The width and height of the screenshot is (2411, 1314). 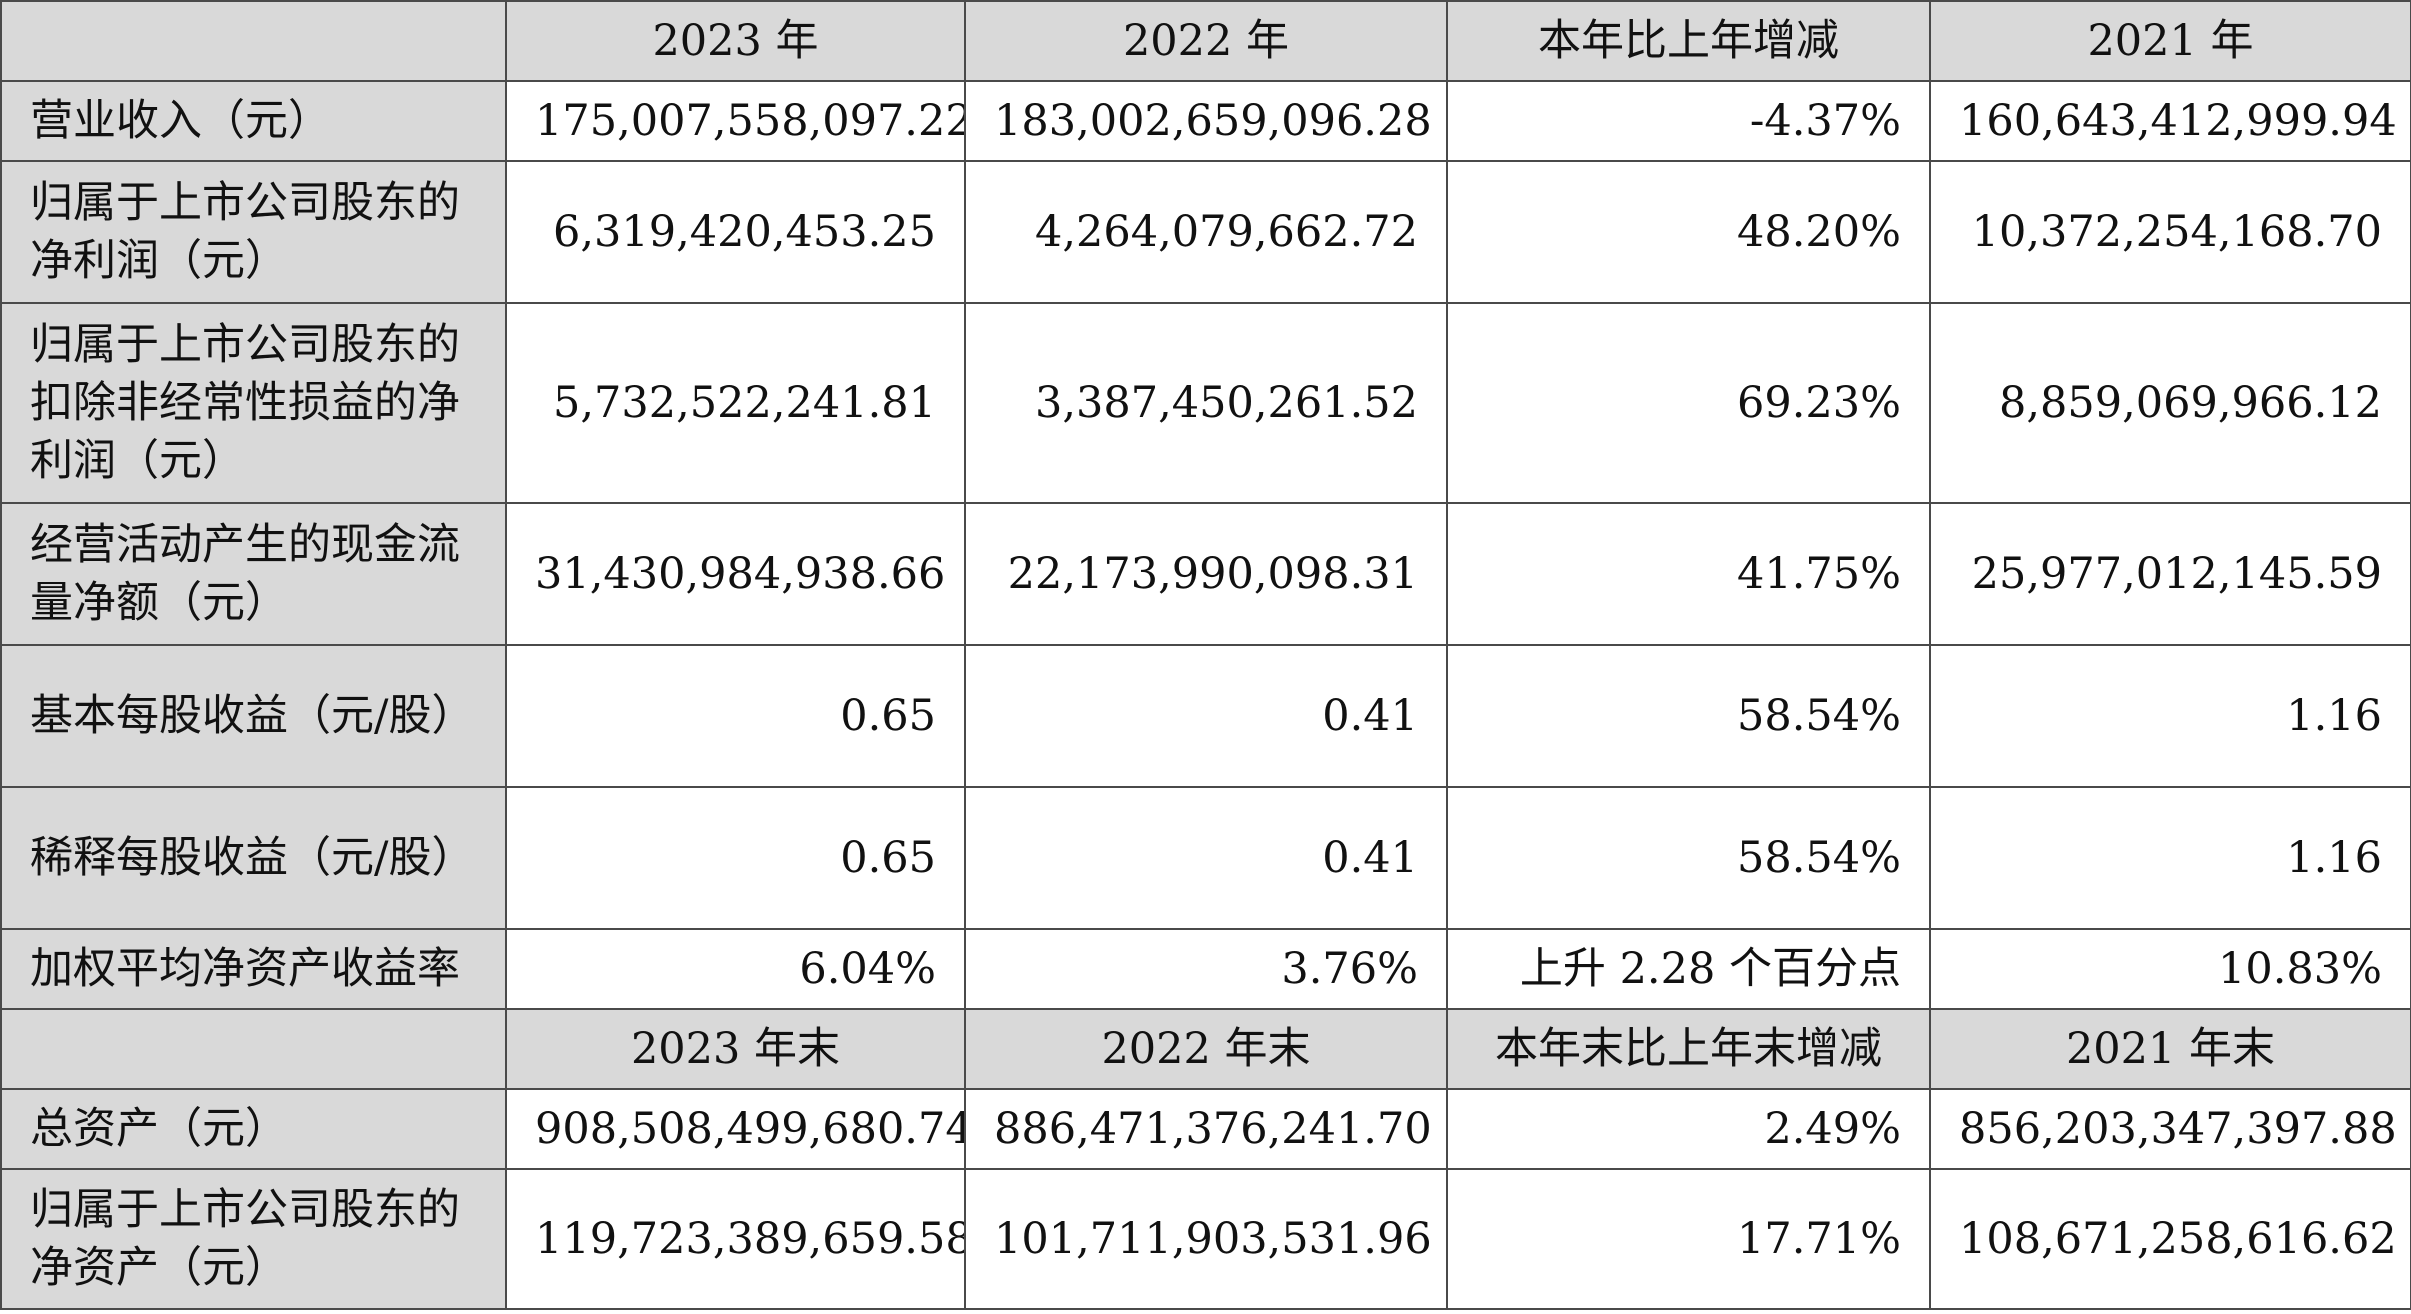 What do you see at coordinates (253, 121) in the screenshot?
I see `row-label: 营业收入（元）` at bounding box center [253, 121].